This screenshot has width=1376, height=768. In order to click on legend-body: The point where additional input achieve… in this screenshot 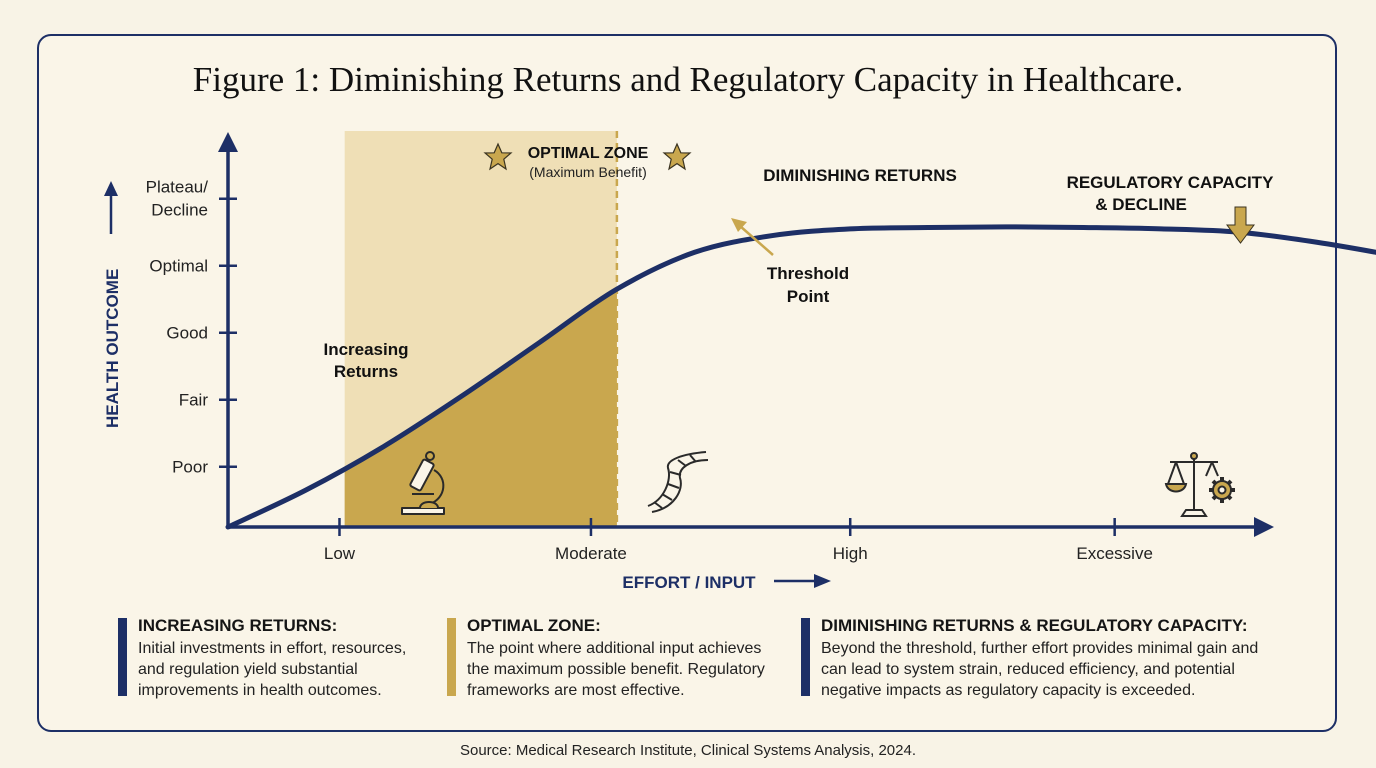, I will do `click(616, 669)`.